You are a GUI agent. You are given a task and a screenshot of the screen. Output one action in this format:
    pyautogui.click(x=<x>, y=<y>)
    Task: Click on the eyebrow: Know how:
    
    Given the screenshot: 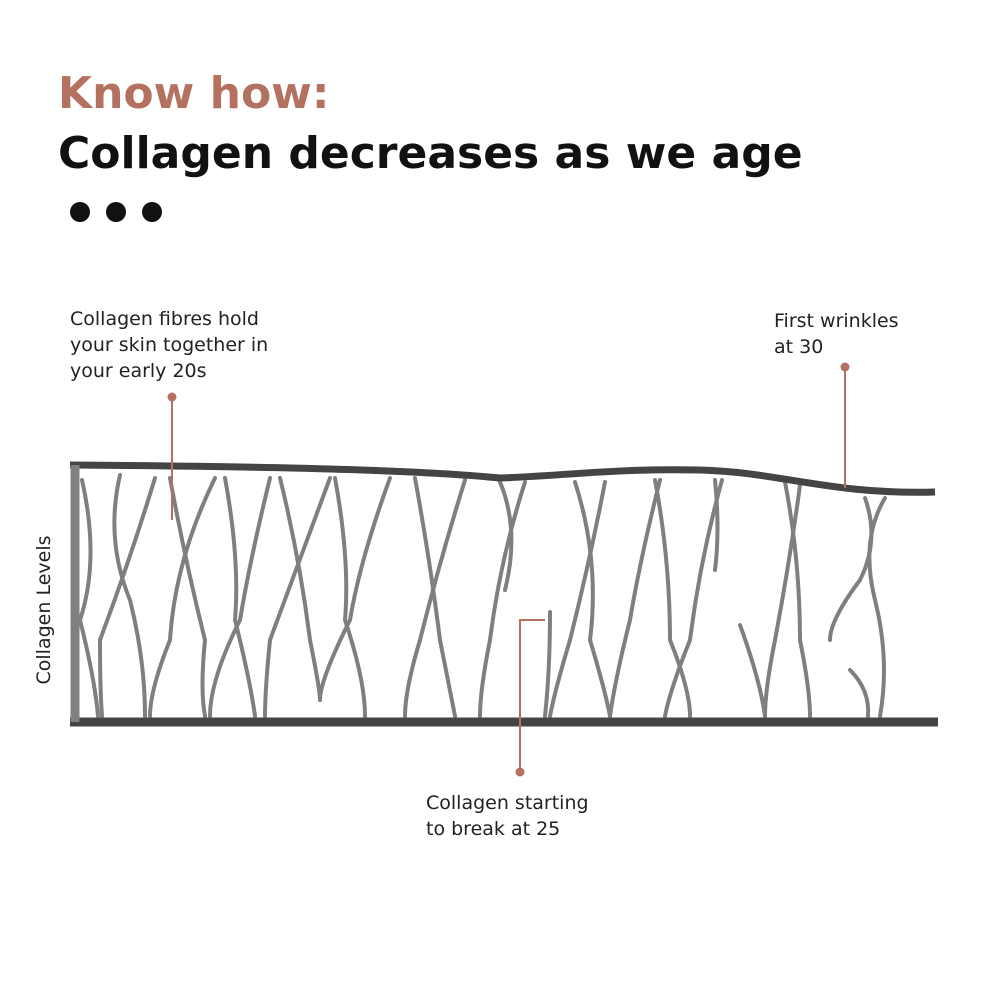 What is the action you would take?
    pyautogui.click(x=193, y=93)
    